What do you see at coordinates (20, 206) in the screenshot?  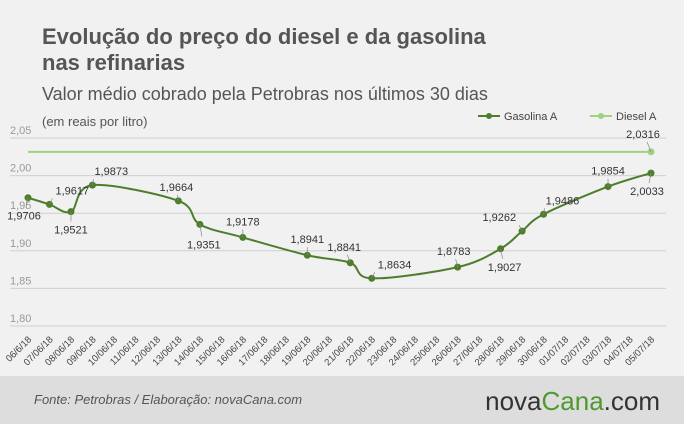 I see `y-tick-label: 1,95` at bounding box center [20, 206].